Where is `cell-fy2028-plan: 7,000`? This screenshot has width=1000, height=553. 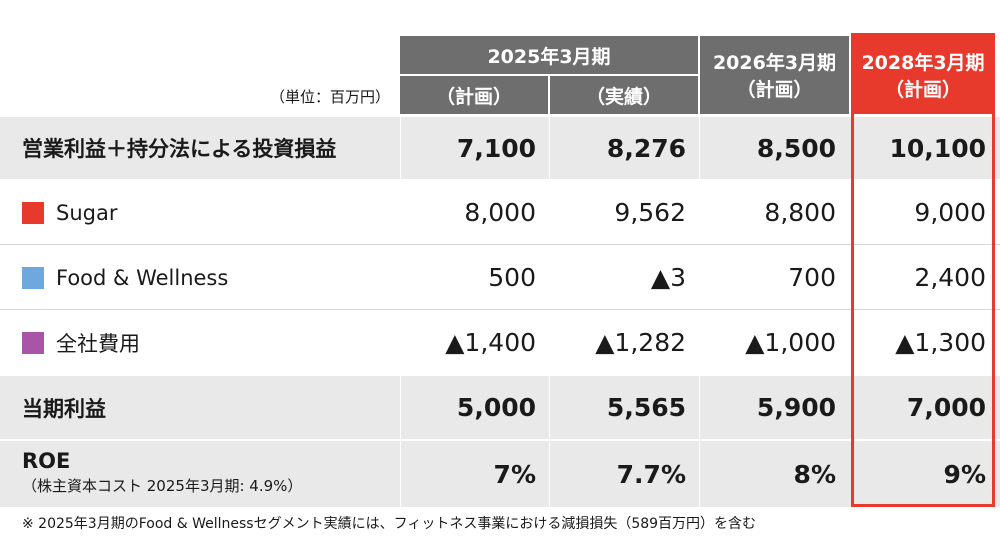
cell-fy2028-plan: 7,000 is located at coordinates (946, 407).